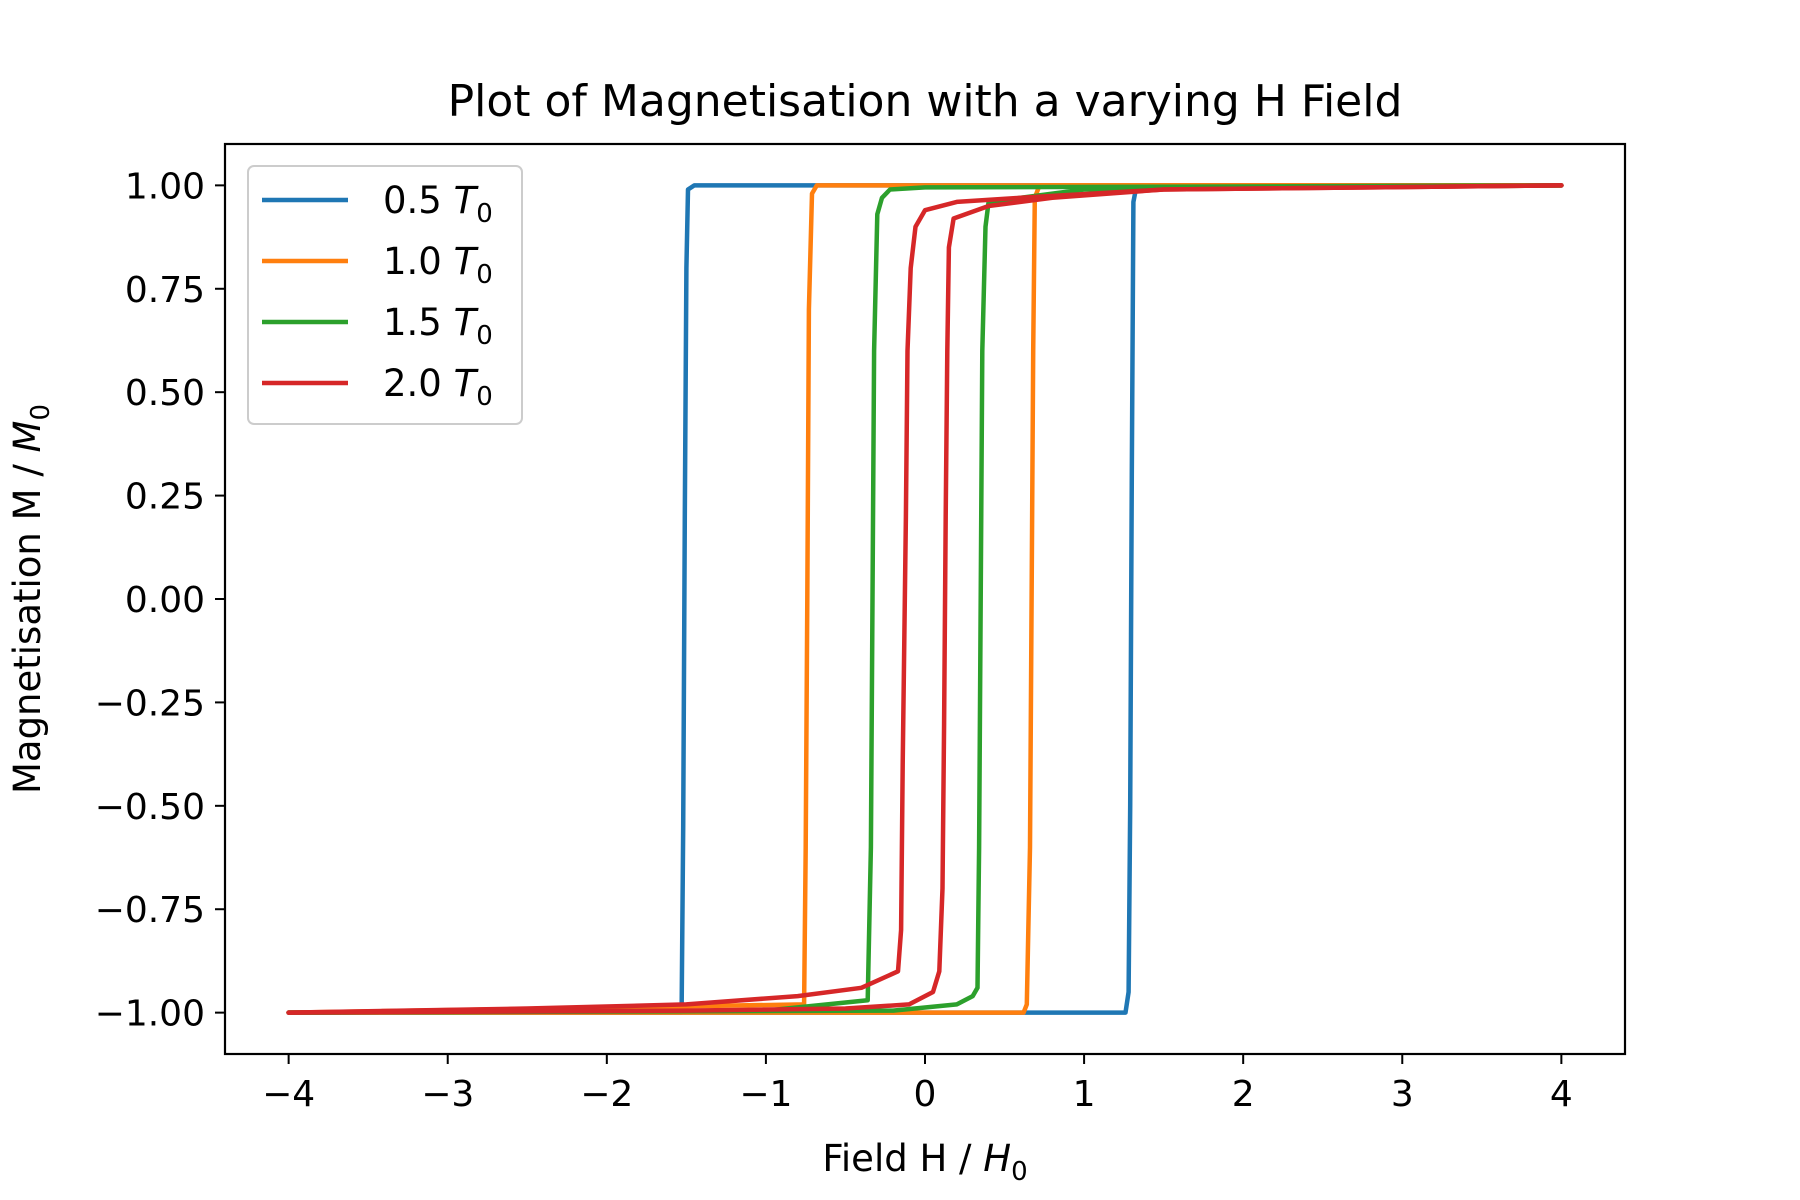  I want to click on x-axis: −4 −3 −2 −1 0 1 2 3 4, so click(917, 1084).